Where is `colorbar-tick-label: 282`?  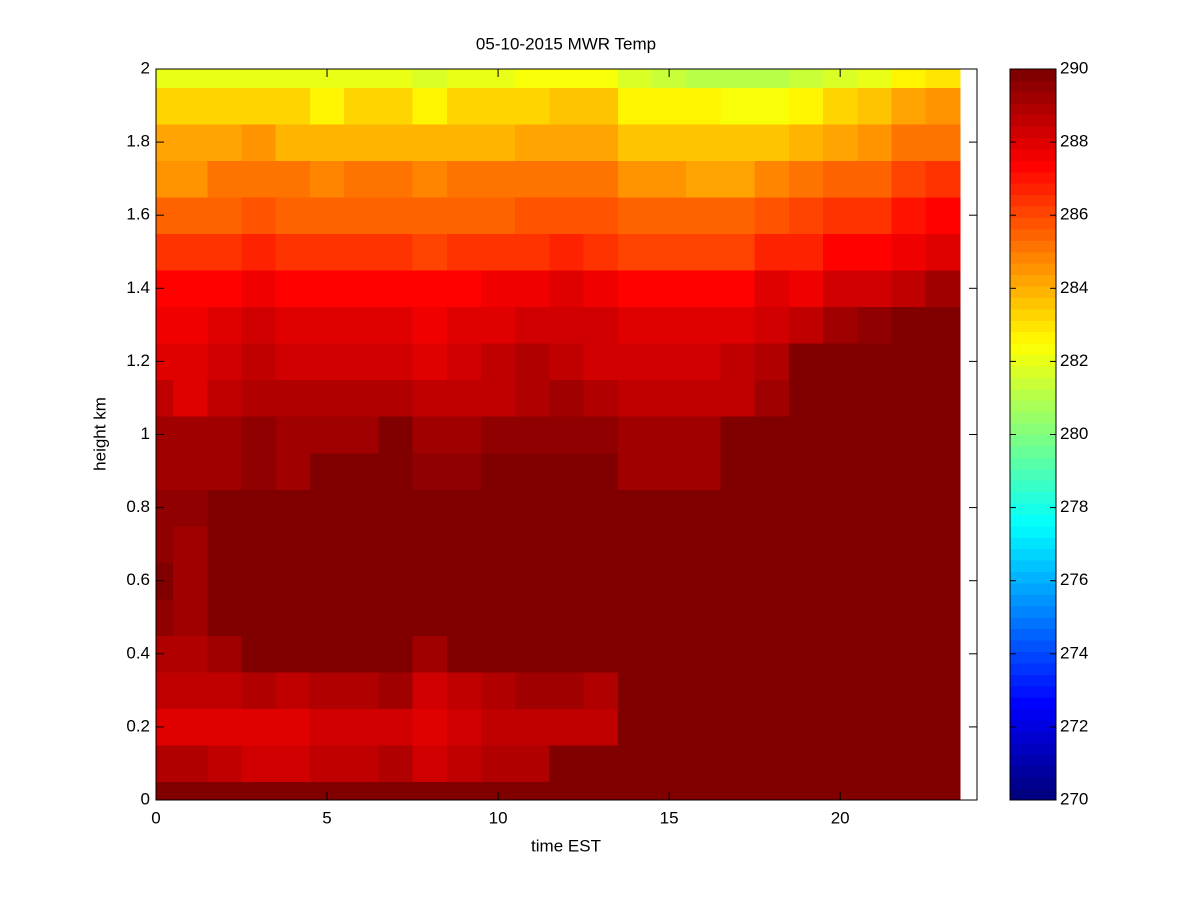
colorbar-tick-label: 282 is located at coordinates (1074, 360).